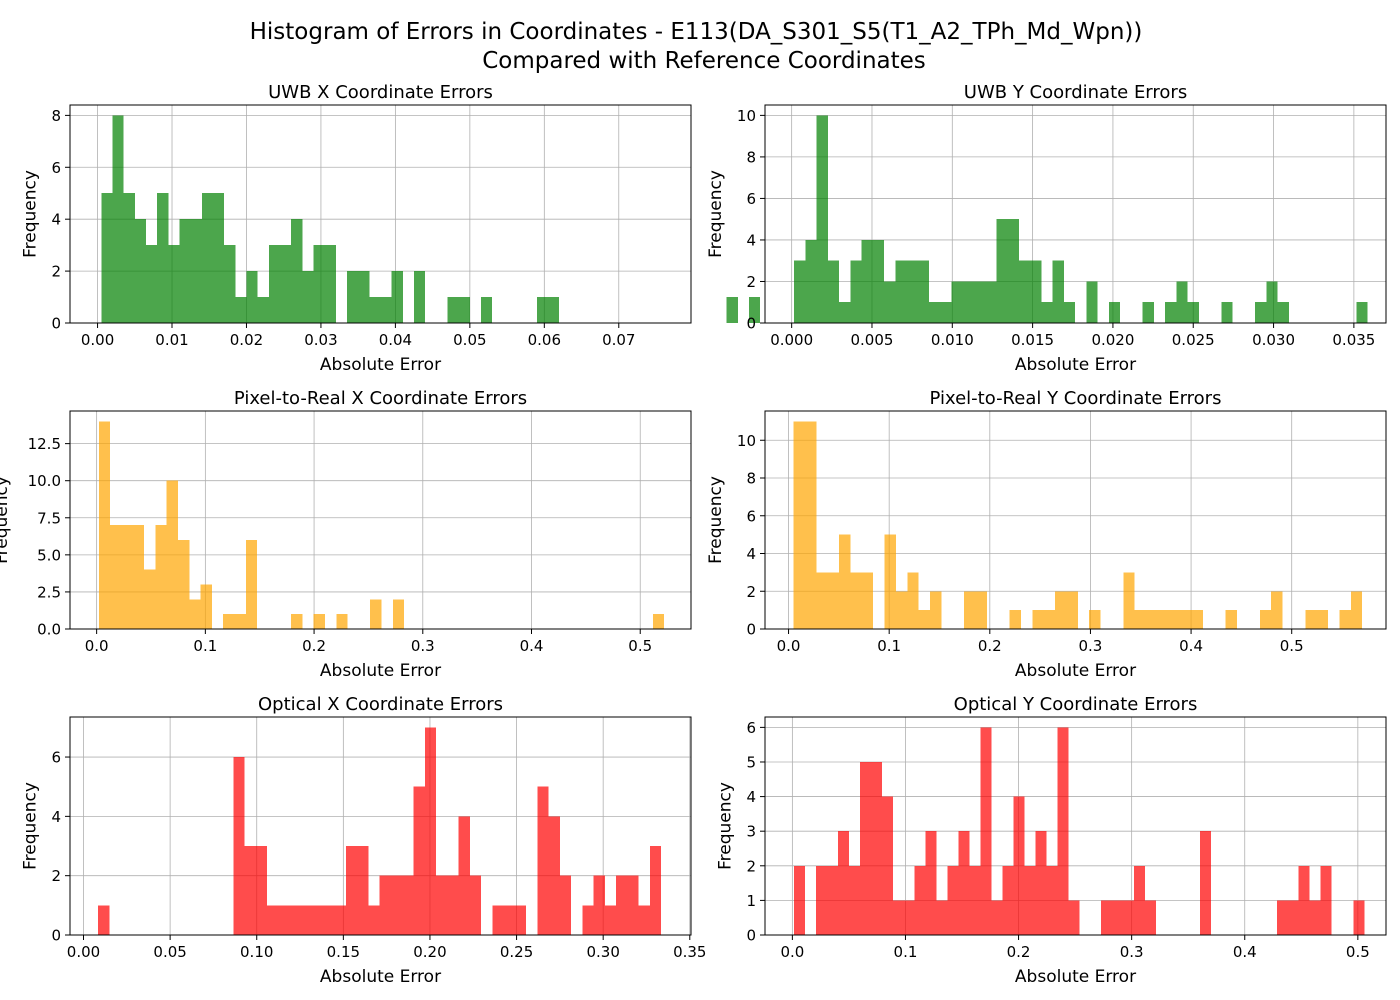  I want to click on x-tick-label: 0.000, so click(791, 340).